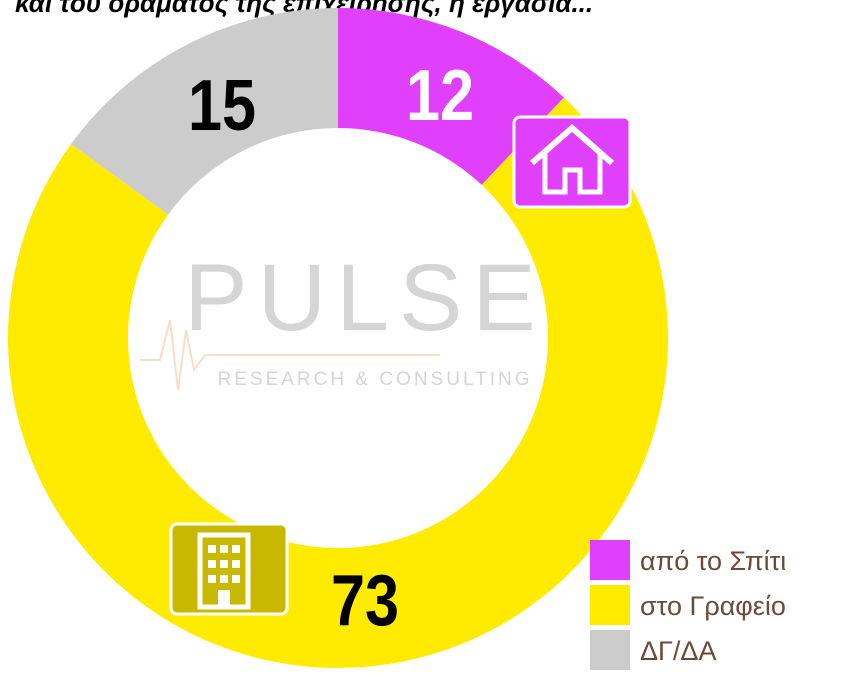  What do you see at coordinates (375, 379) in the screenshot?
I see `watermark-subtitle: RESEARCH & CONSULTING` at bounding box center [375, 379].